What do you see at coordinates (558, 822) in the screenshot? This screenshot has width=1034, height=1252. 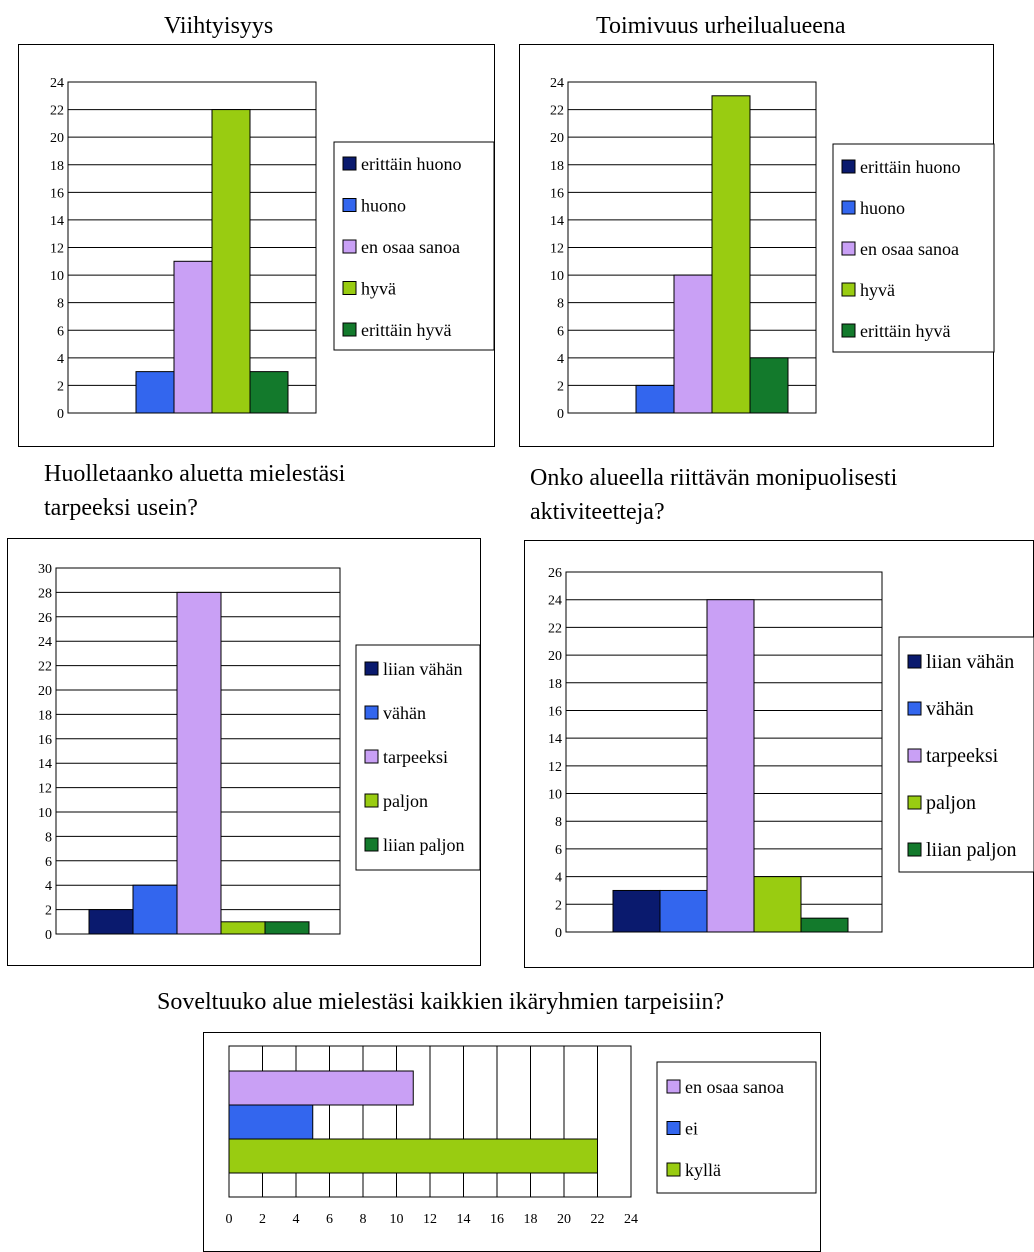 I see `chart-4-y-tick-label: 8` at bounding box center [558, 822].